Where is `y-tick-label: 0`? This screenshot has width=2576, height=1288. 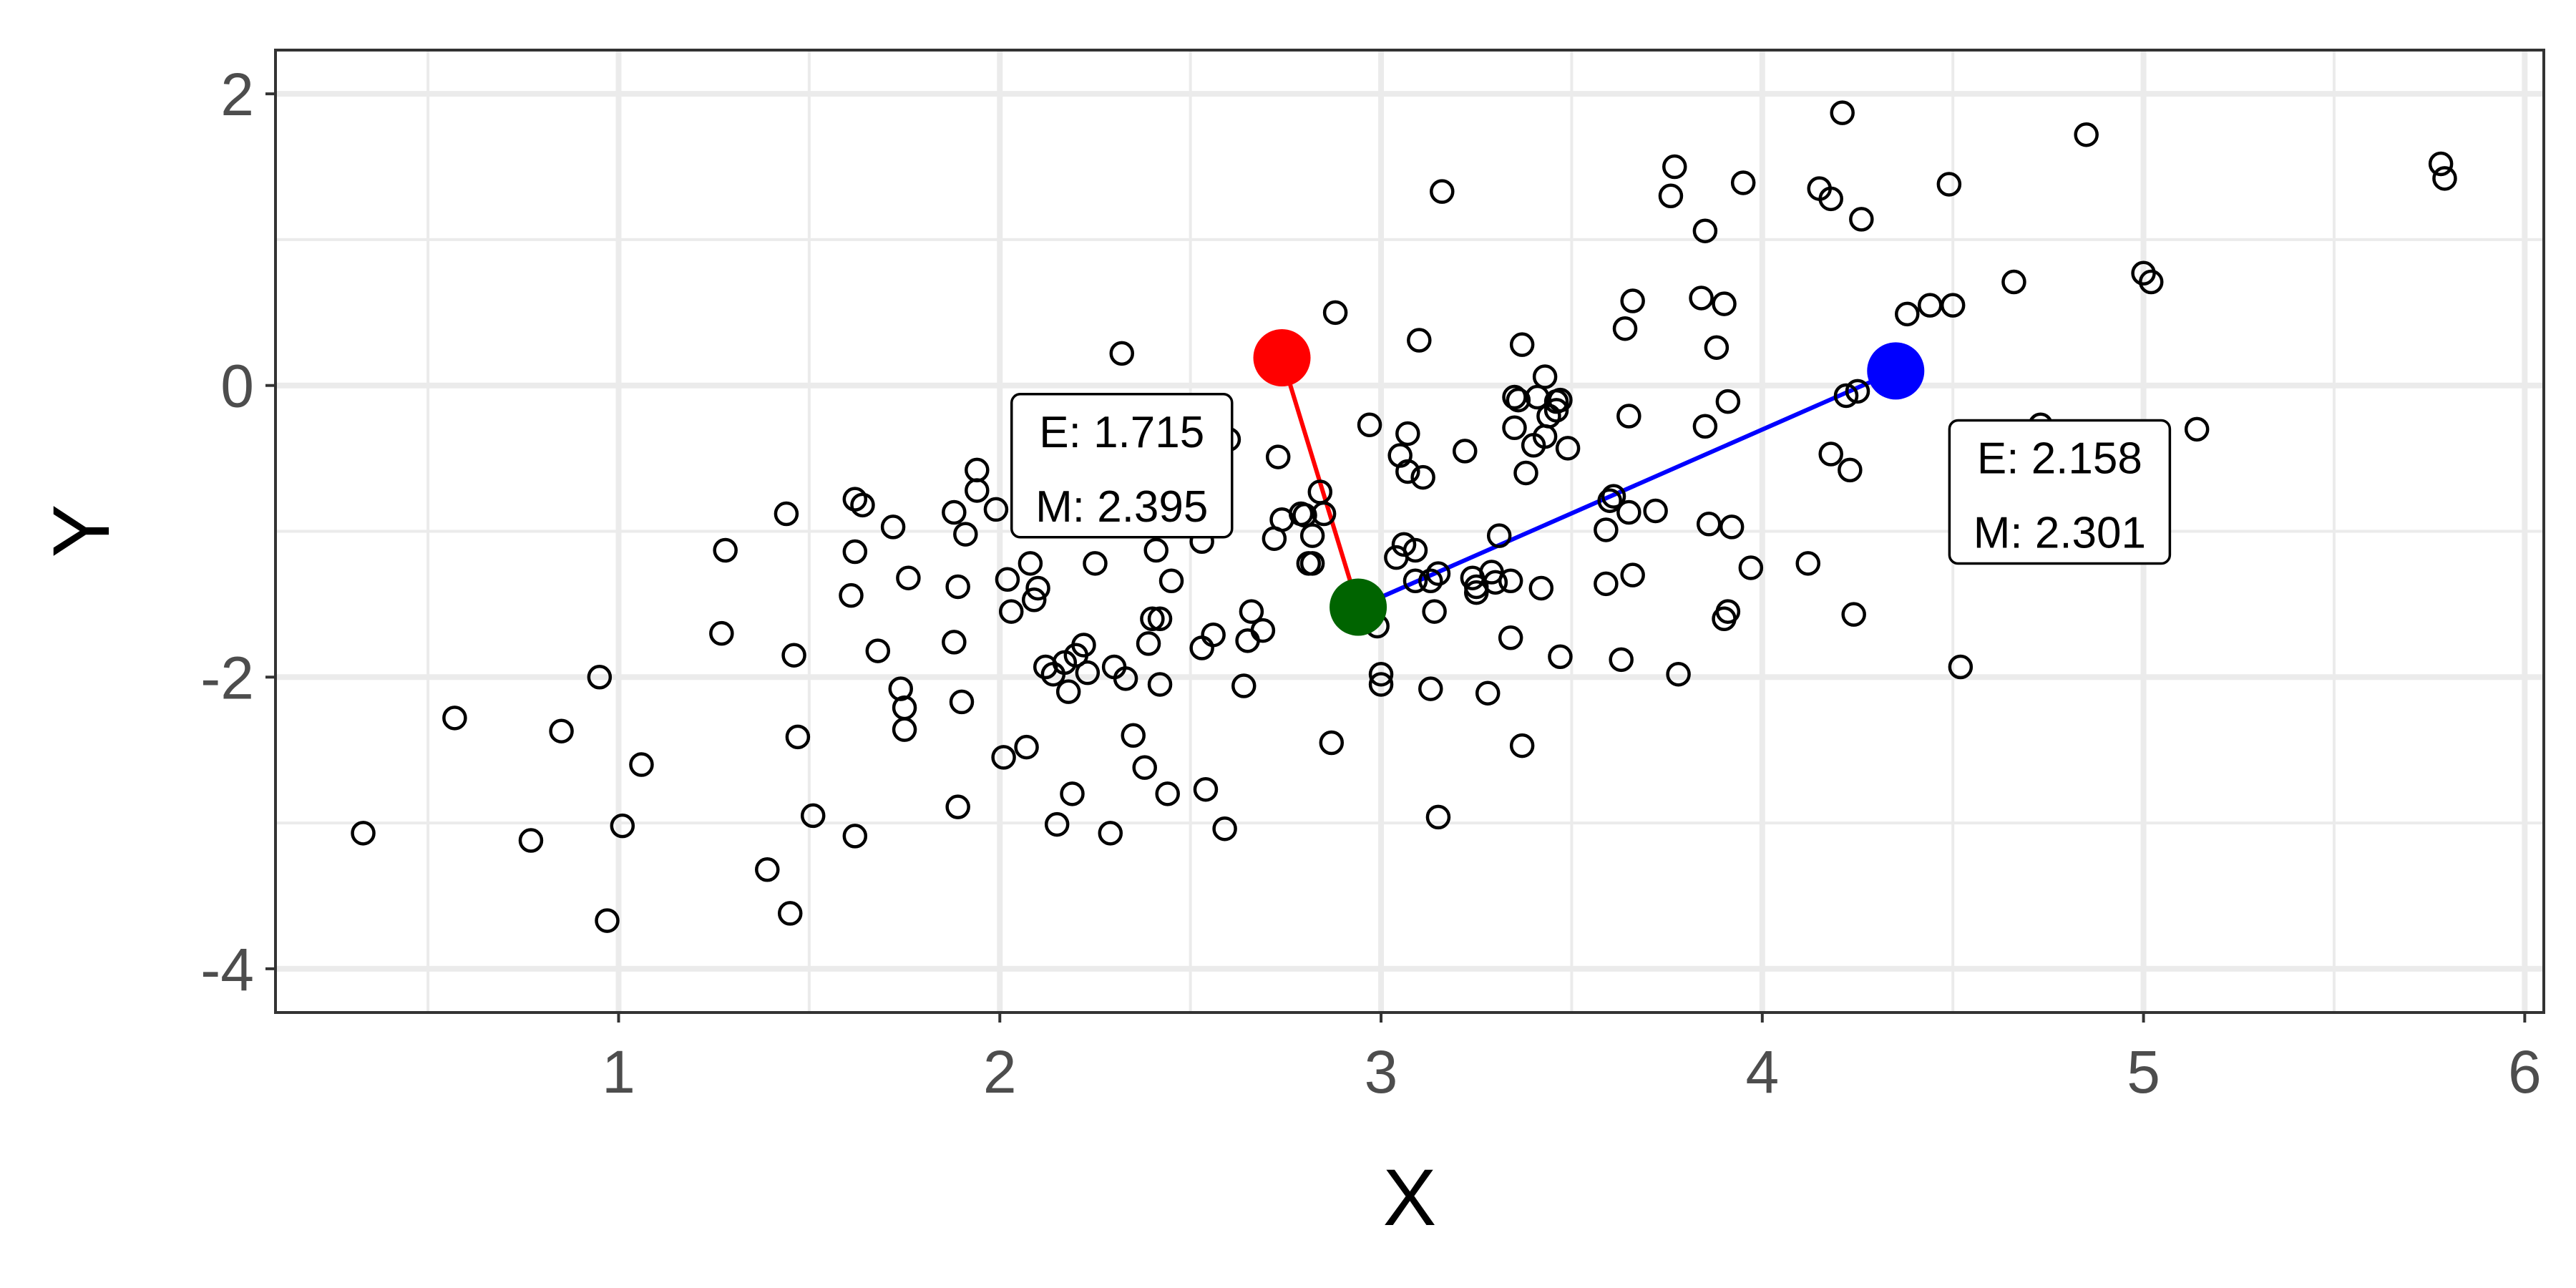 y-tick-label: 0 is located at coordinates (237, 386).